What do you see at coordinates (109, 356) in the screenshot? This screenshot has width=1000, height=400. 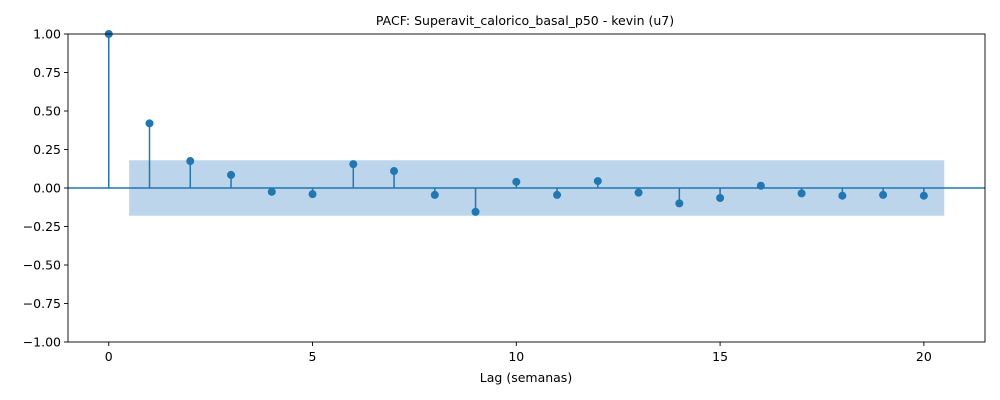 I see `x-tick-label: 0` at bounding box center [109, 356].